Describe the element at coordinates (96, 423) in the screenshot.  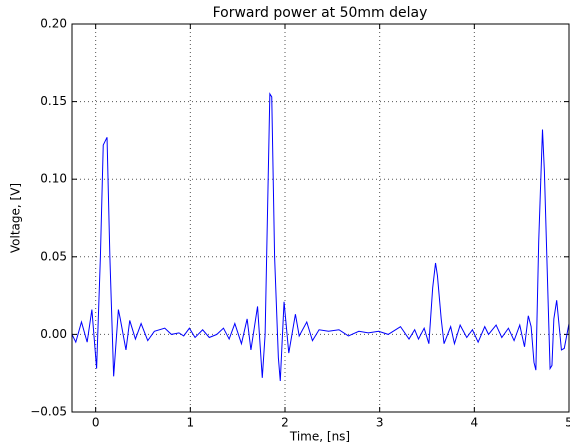
I see `x-tick-label: 0` at that location.